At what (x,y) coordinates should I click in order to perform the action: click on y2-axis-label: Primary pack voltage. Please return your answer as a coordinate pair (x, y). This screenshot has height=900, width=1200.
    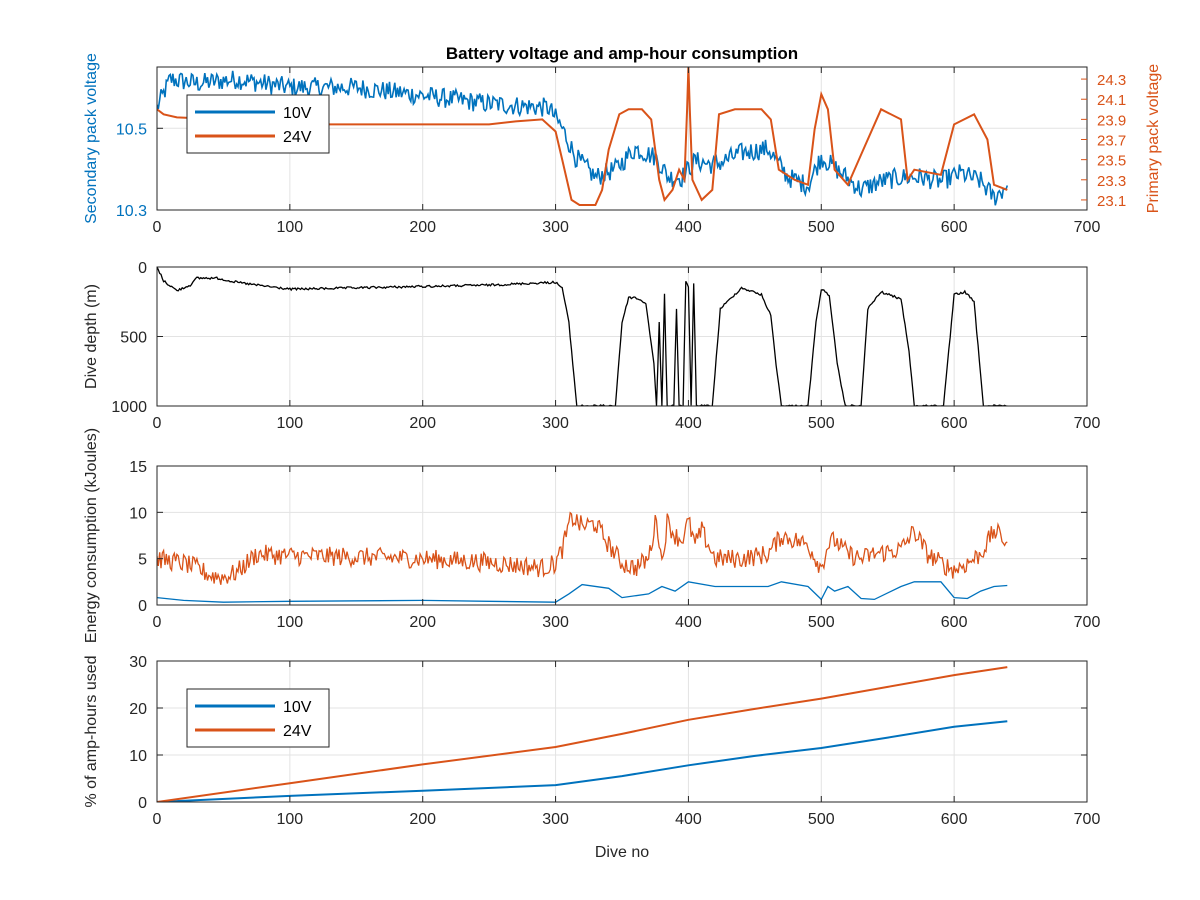
    Looking at the image, I should click on (1153, 138).